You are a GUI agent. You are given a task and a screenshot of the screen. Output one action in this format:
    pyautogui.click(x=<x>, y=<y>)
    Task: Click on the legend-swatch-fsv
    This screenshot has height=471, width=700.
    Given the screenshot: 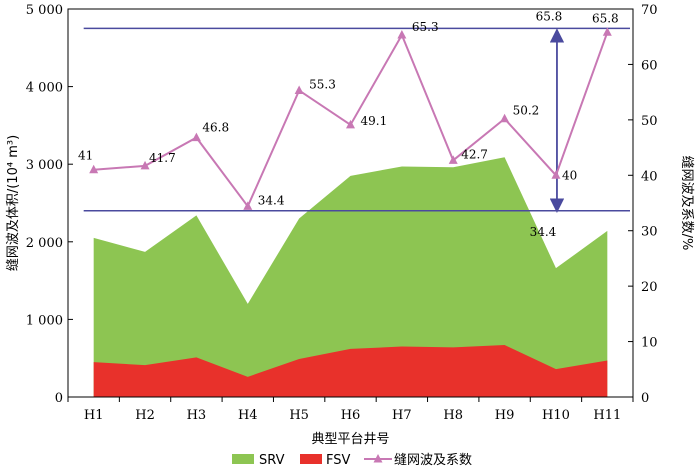 What is the action you would take?
    pyautogui.click(x=311, y=459)
    